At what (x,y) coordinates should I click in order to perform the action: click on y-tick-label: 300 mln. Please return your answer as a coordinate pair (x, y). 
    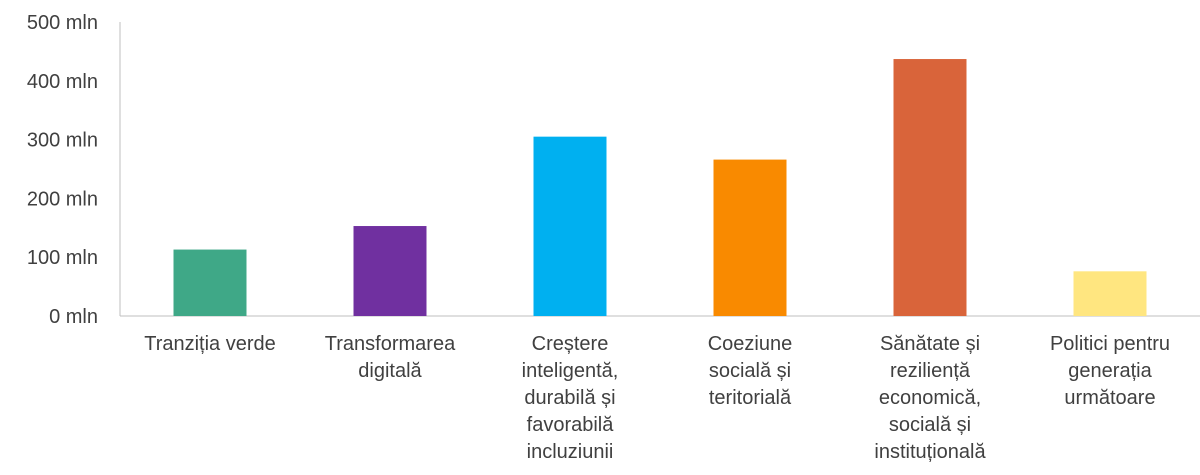
    Looking at the image, I should click on (62, 141).